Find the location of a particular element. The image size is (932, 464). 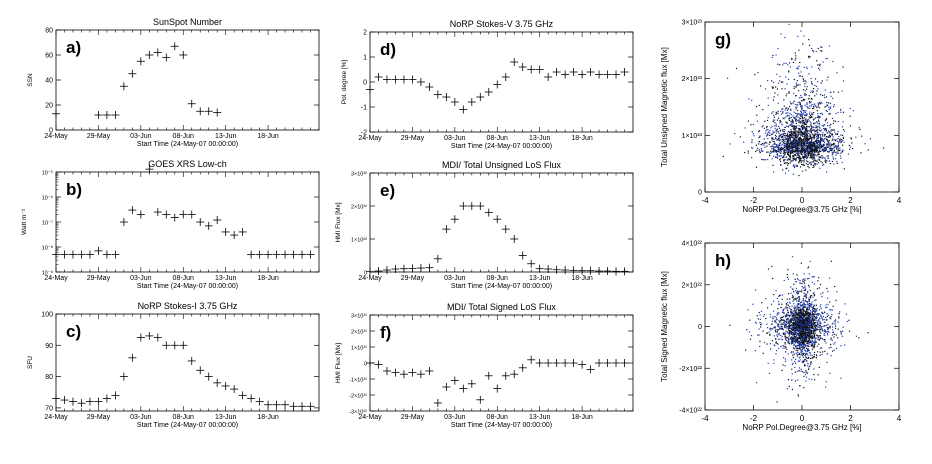

data-point-a is located at coordinates (166, 57).